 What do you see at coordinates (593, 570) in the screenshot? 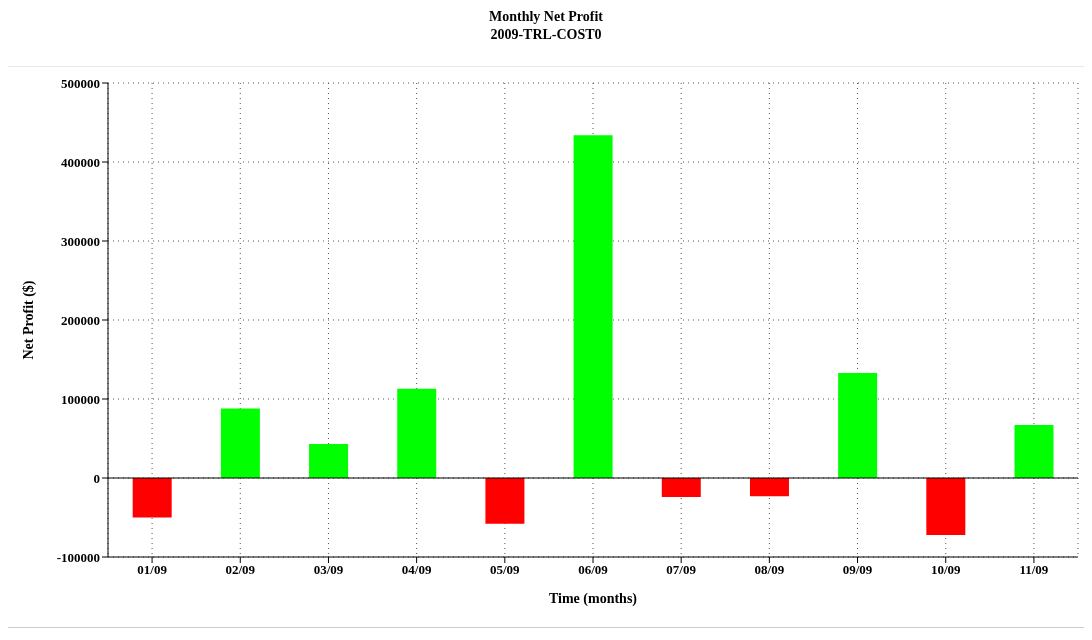
I see `x-tick-label: 06/09` at bounding box center [593, 570].